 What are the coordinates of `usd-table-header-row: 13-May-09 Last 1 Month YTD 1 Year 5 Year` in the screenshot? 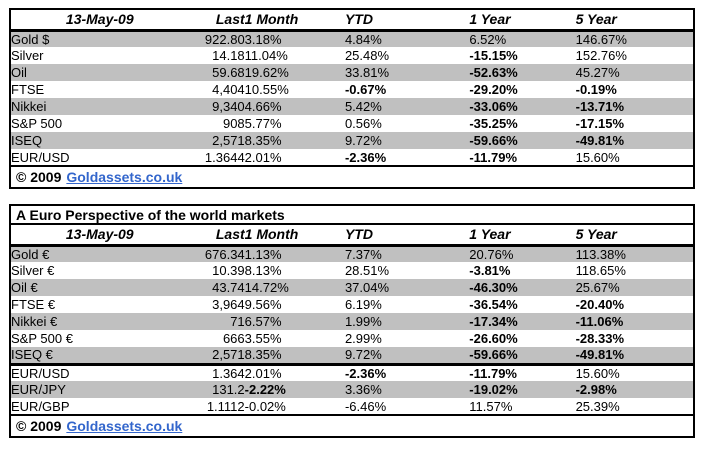 It's located at (352, 20).